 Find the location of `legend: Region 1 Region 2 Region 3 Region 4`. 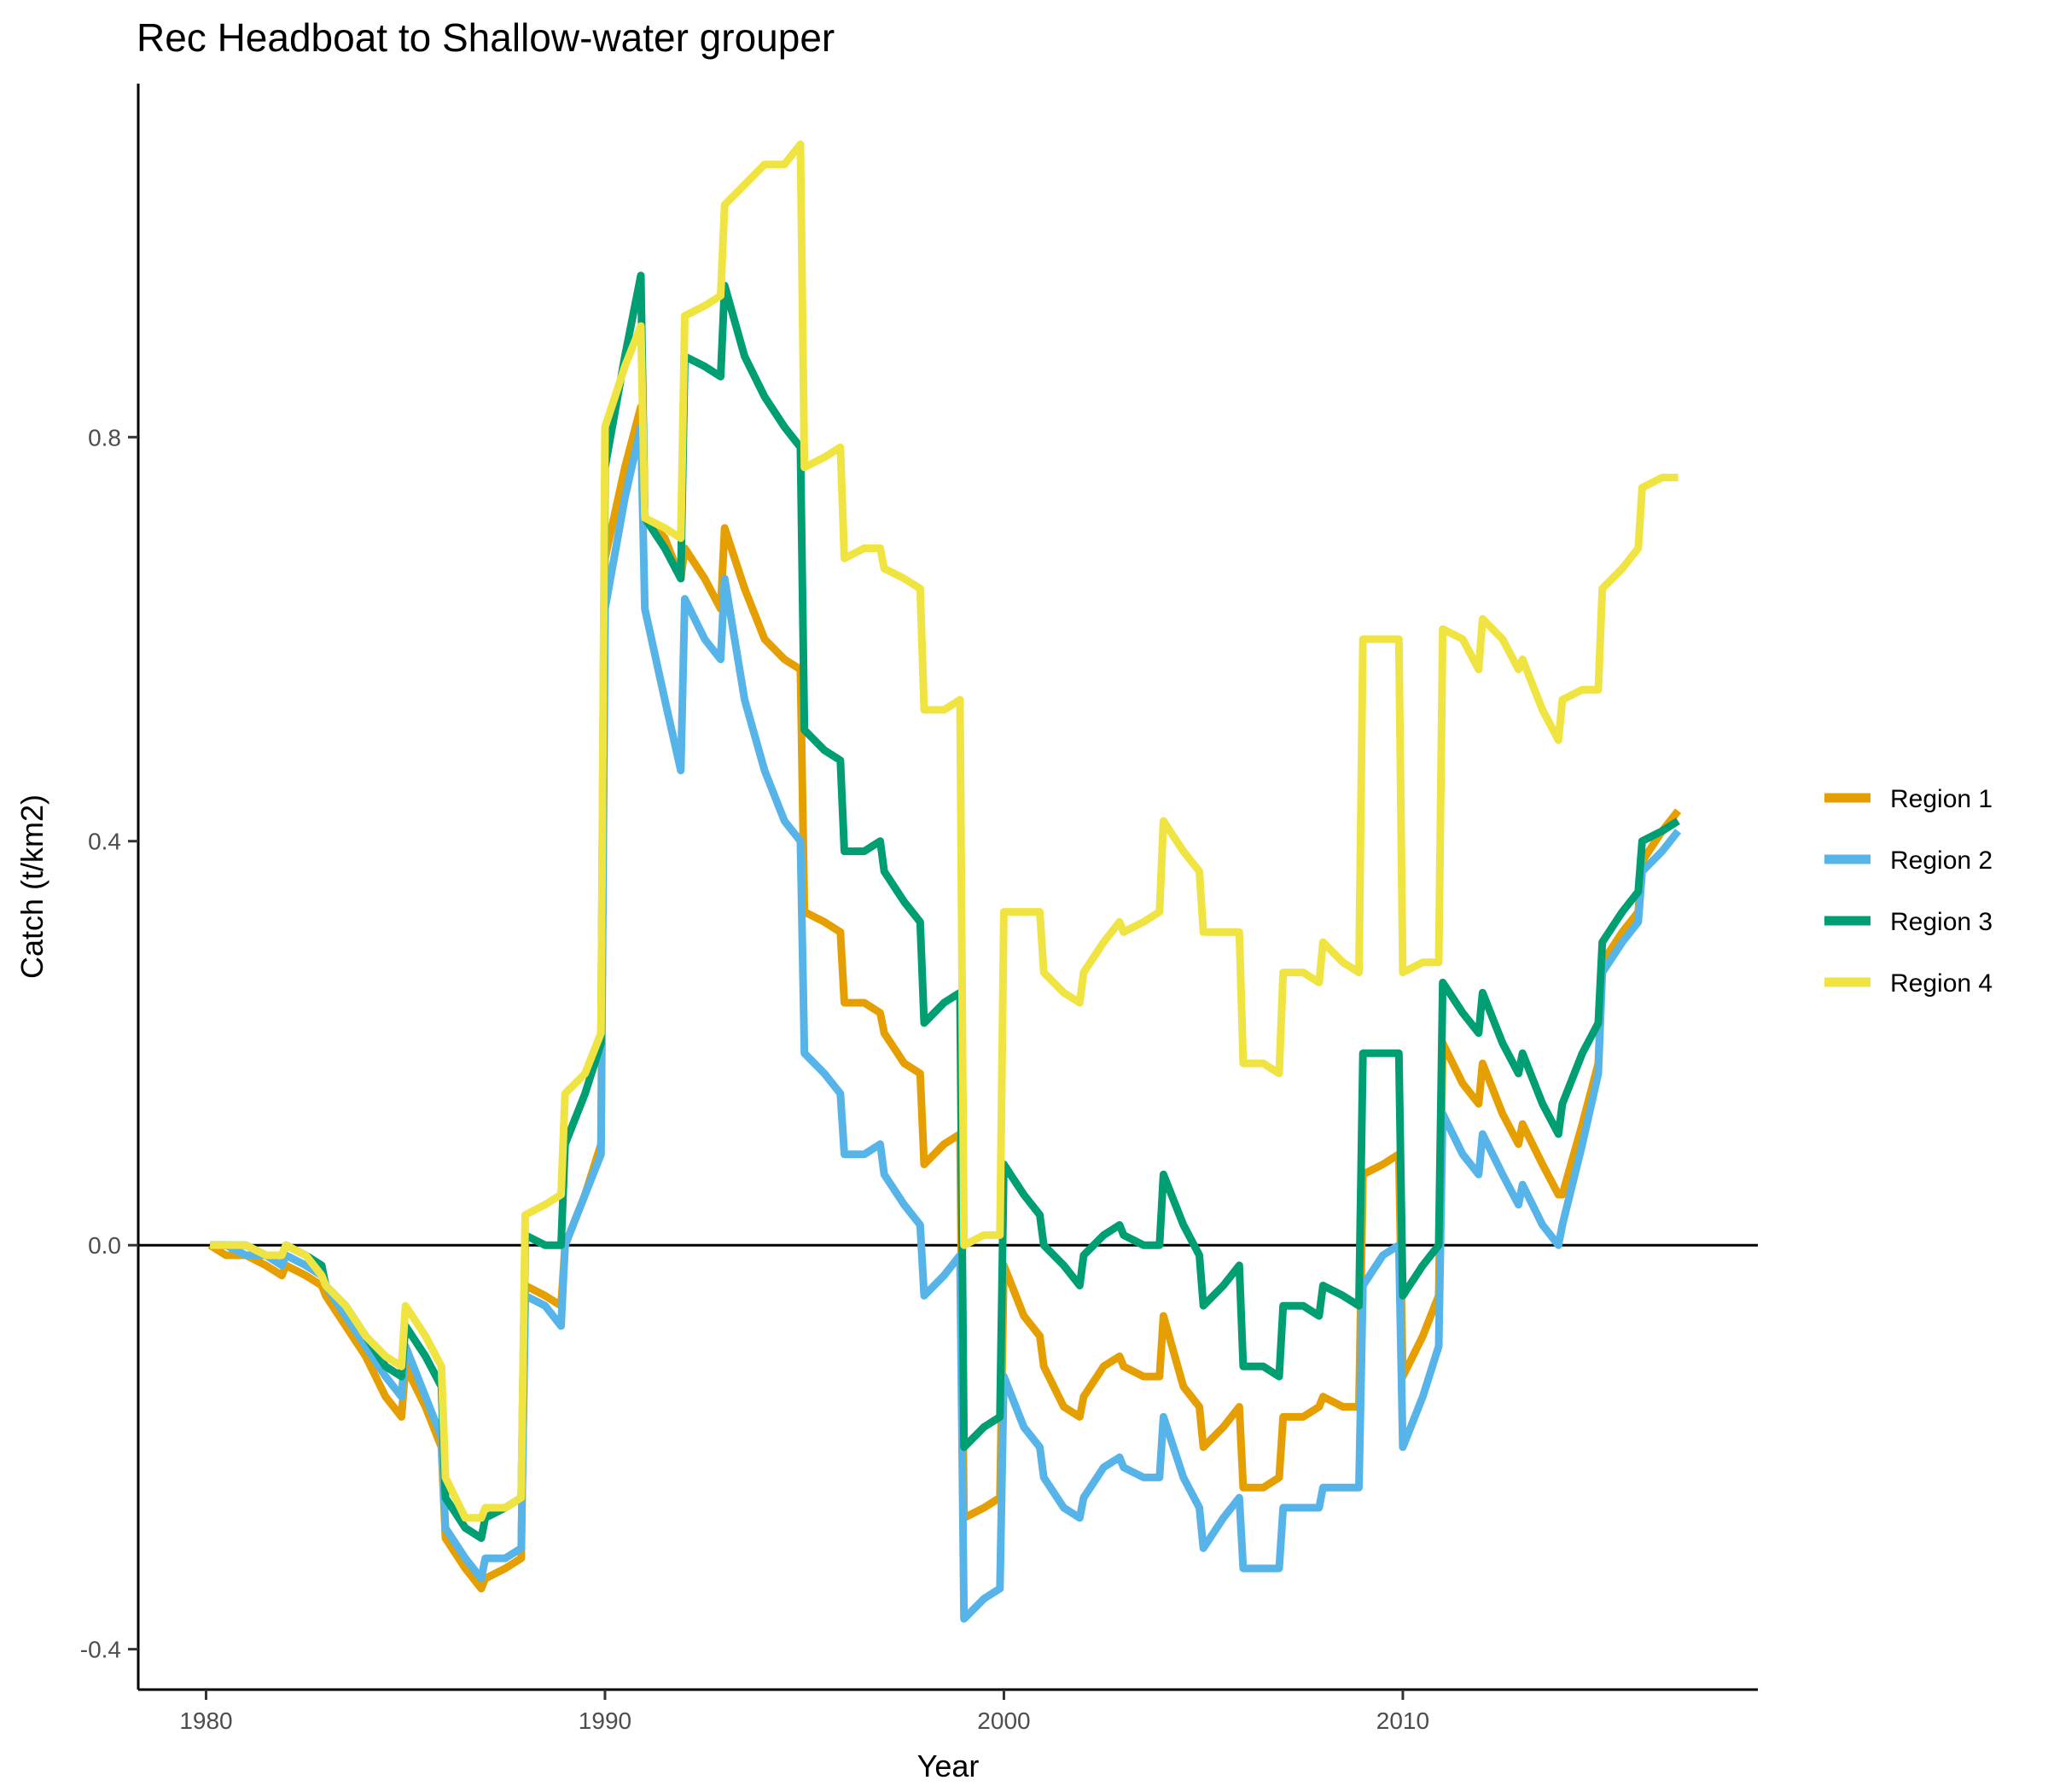

legend: Region 1 Region 2 Region 3 Region 4 is located at coordinates (1909, 892).